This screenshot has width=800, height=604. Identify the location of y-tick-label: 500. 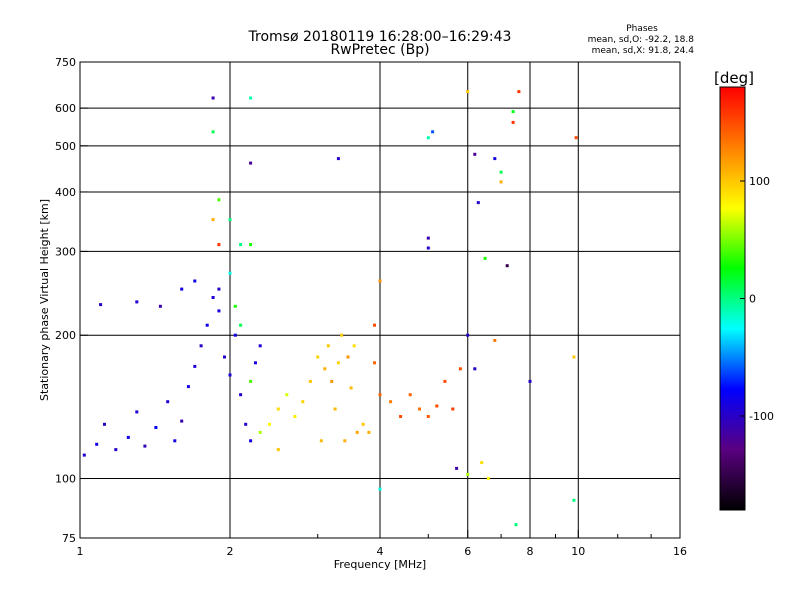
(65, 146).